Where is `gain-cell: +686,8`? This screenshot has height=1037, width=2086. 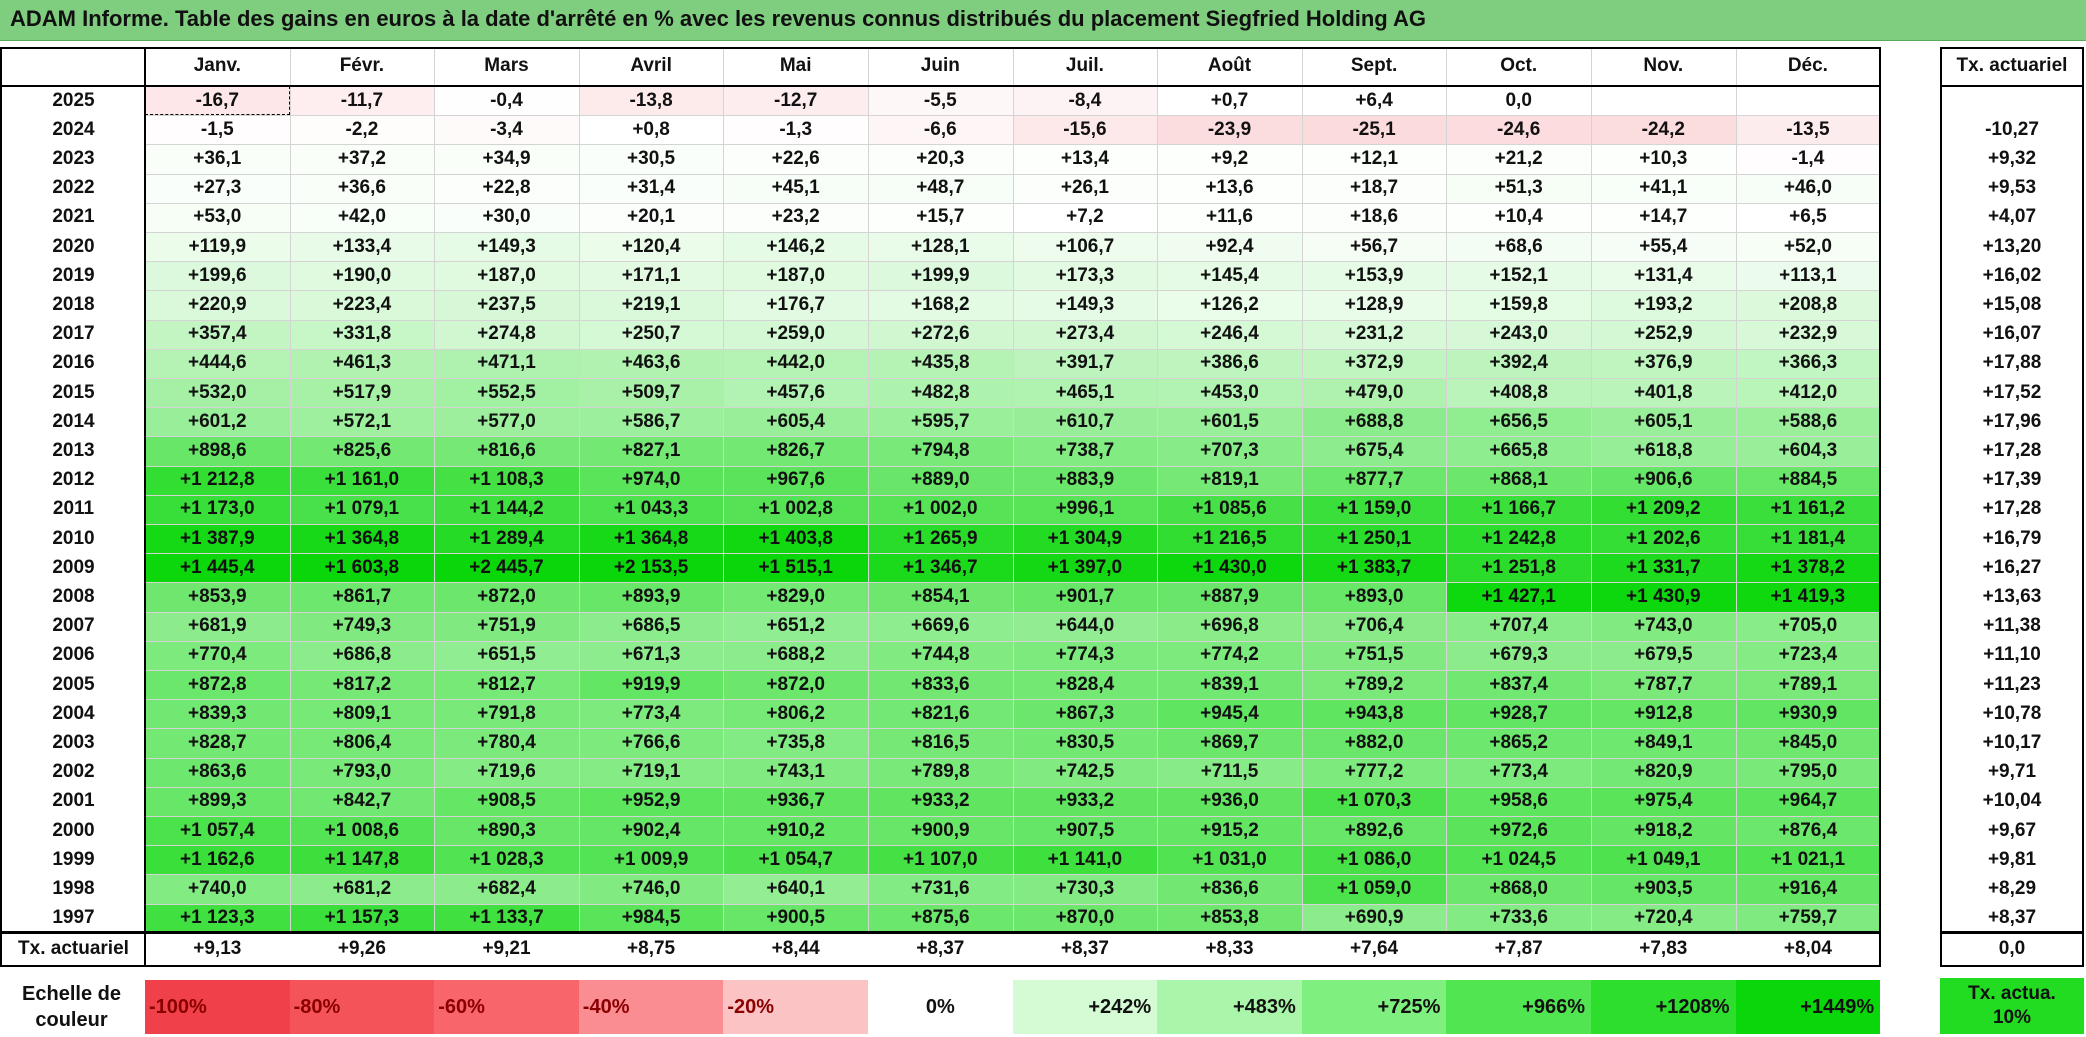 gain-cell: +686,8 is located at coordinates (362, 655).